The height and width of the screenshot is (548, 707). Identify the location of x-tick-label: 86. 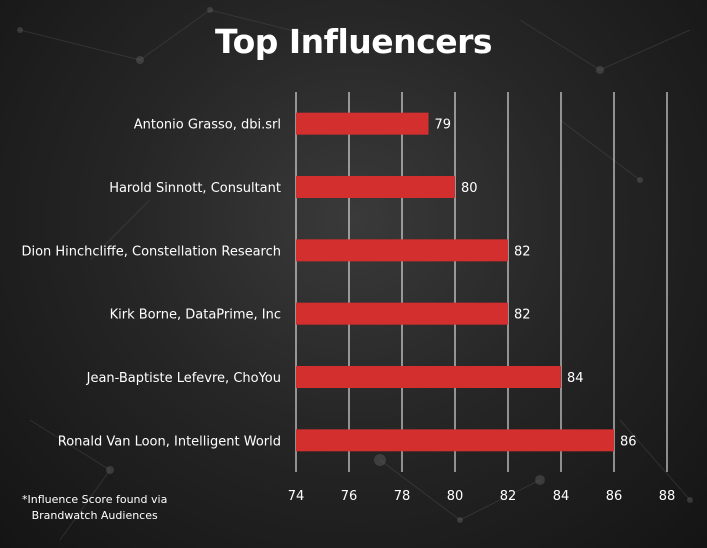
(614, 496).